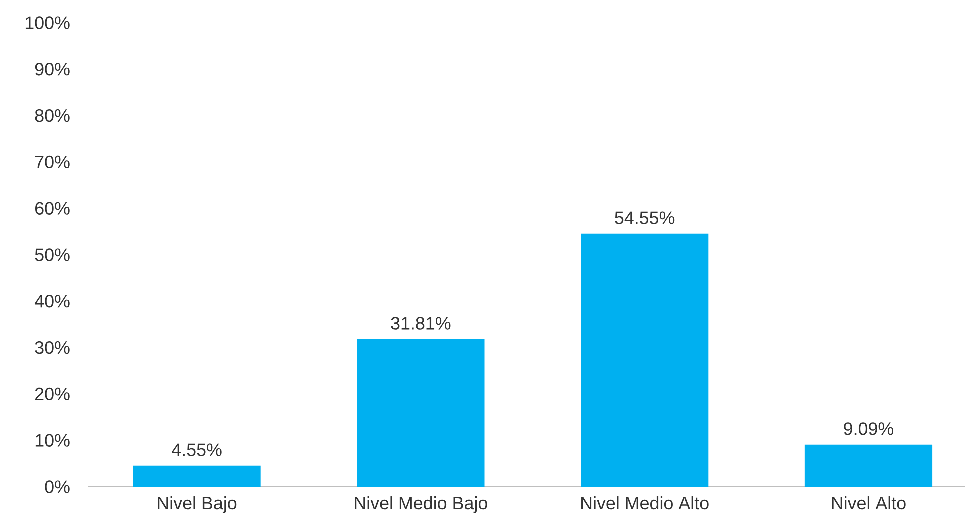 The height and width of the screenshot is (528, 965). What do you see at coordinates (52, 347) in the screenshot?
I see `y-tick-label: 30%` at bounding box center [52, 347].